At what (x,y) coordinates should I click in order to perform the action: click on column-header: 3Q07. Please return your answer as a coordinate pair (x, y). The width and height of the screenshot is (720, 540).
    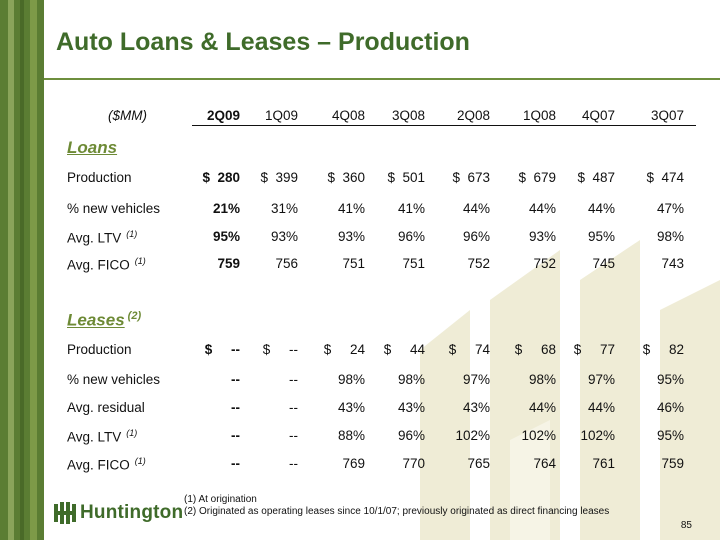
    Looking at the image, I should click on (667, 115).